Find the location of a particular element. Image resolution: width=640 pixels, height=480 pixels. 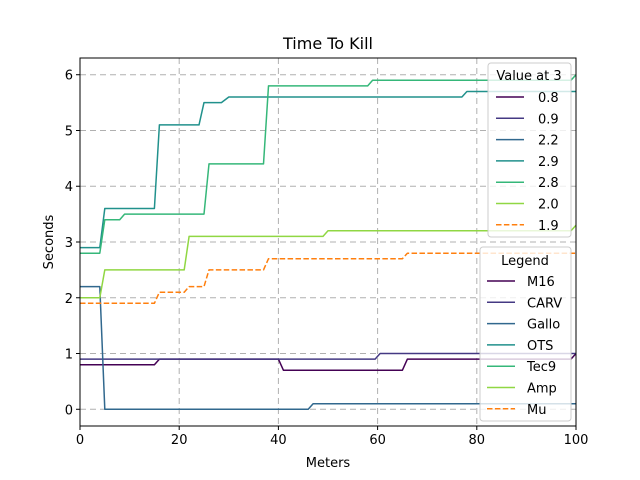

legend-label: OTS is located at coordinates (540, 346).